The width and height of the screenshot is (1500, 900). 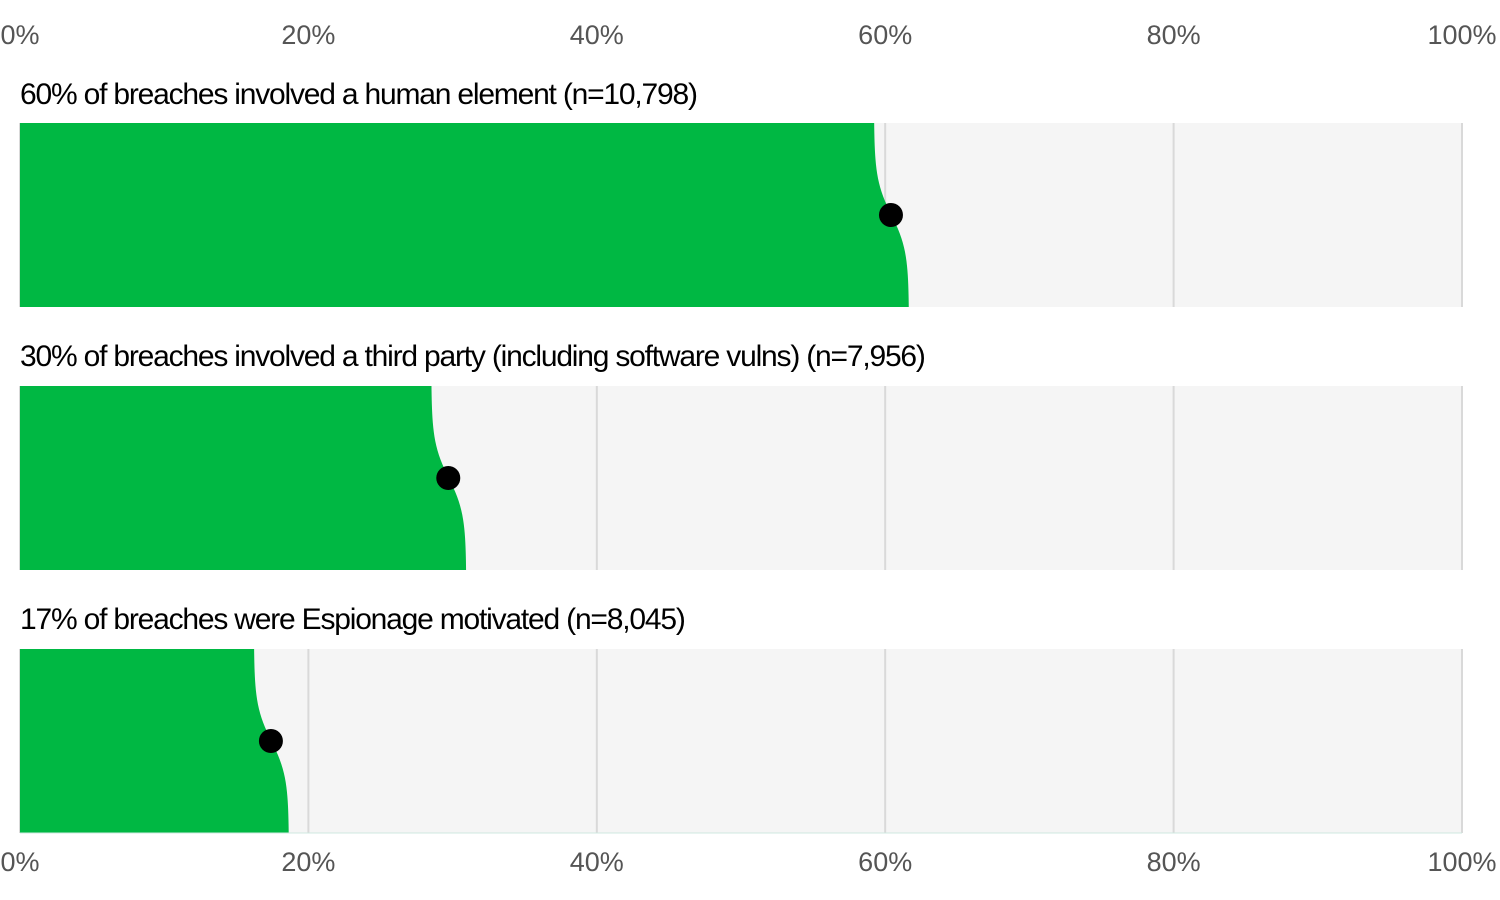 What do you see at coordinates (597, 35) in the screenshot?
I see `x-tick-label-top: 40%` at bounding box center [597, 35].